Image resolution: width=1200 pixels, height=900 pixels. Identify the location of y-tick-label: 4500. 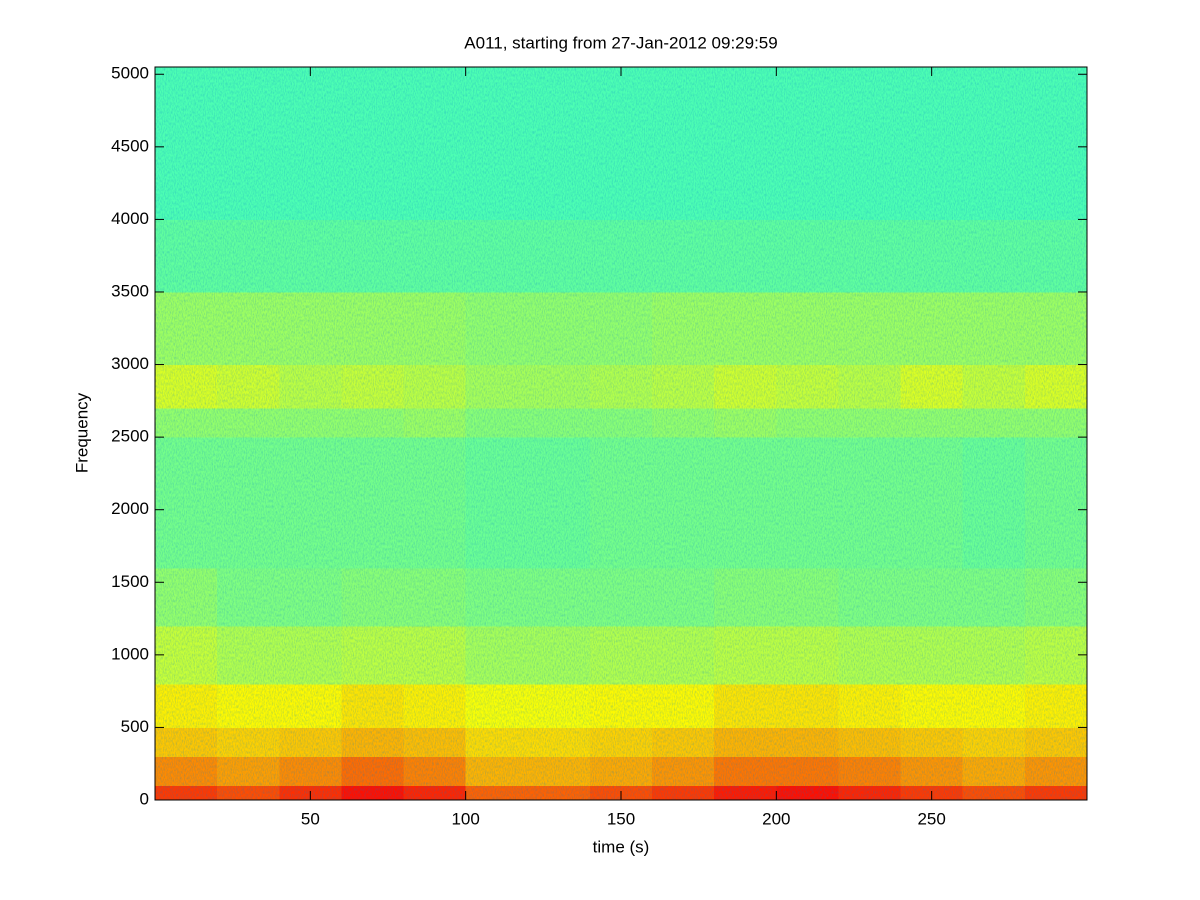
(130, 145).